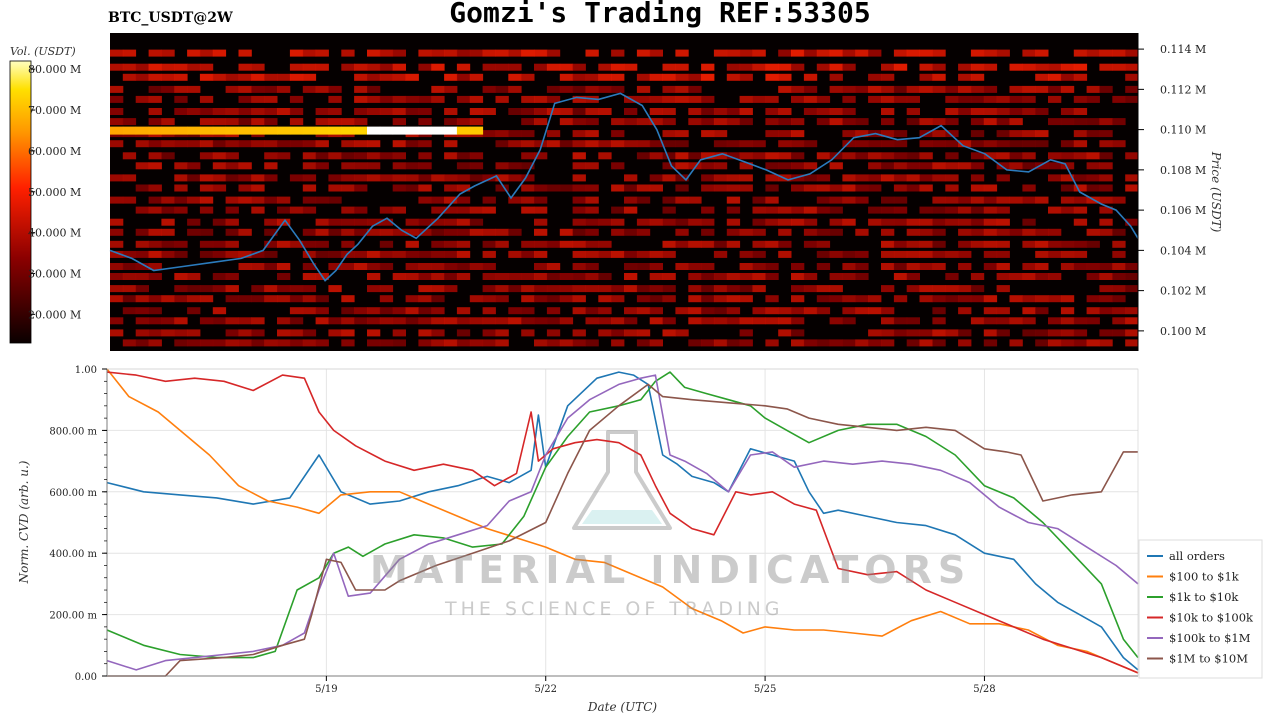  Describe the element at coordinates (258, 130) in the screenshot. I see `heatmap-wall-cell` at that location.